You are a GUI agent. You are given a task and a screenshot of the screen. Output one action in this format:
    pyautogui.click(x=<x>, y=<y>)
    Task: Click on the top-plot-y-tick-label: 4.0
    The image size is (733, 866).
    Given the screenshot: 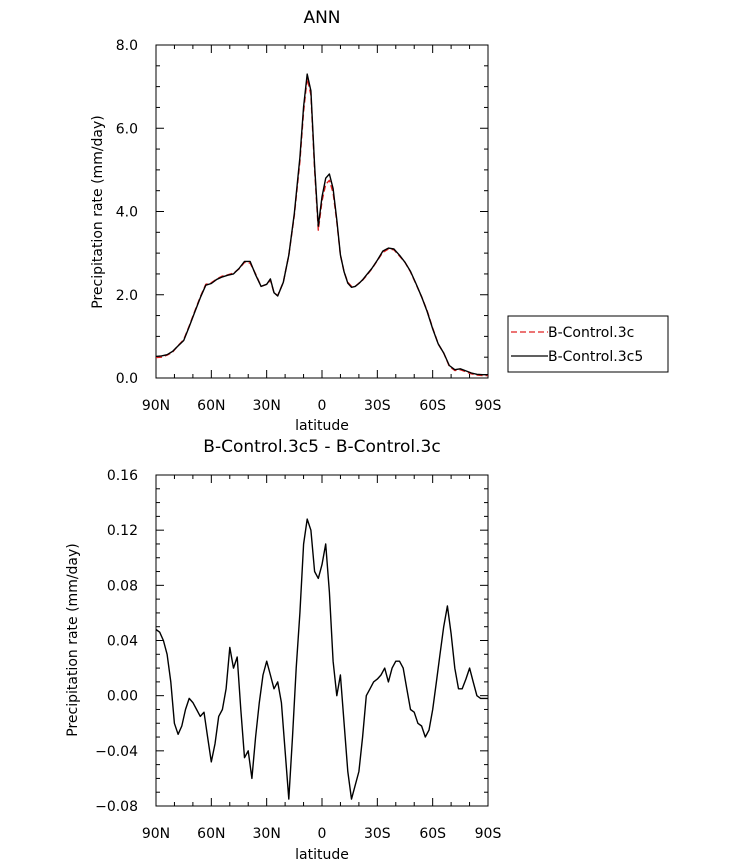 What is the action you would take?
    pyautogui.click(x=127, y=213)
    